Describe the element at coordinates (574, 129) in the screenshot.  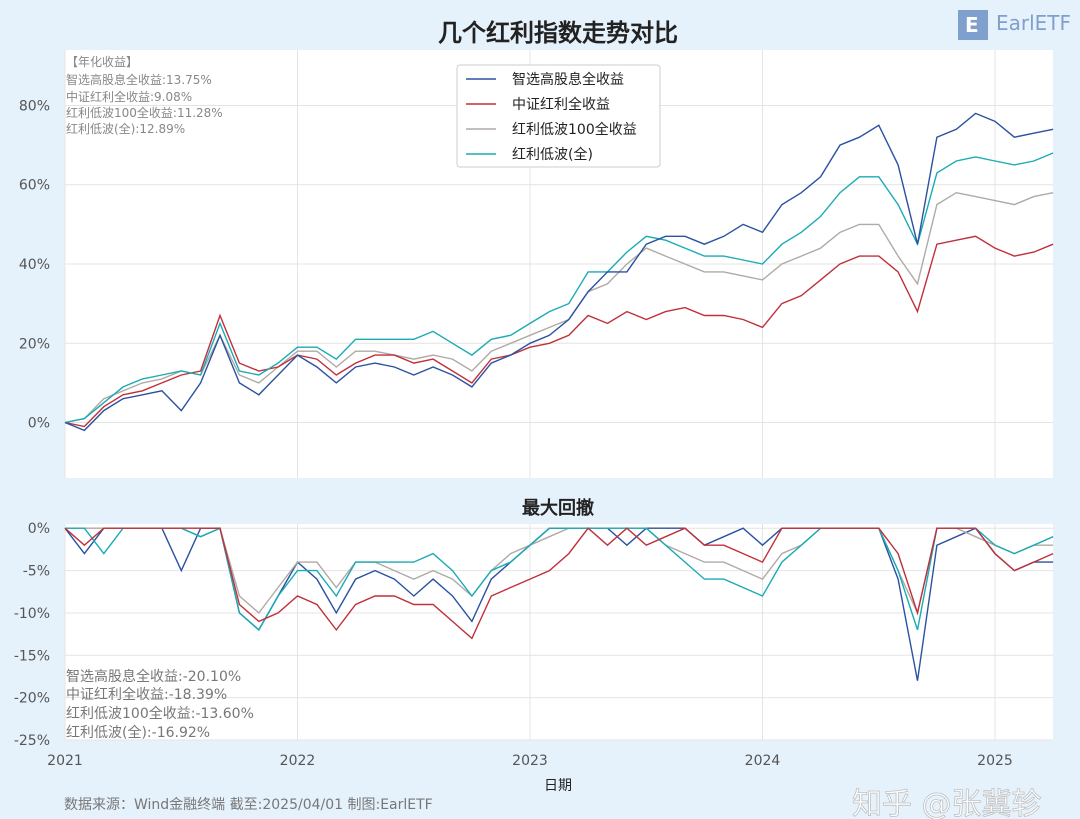
I see `legend-label: 红利低波100全收益` at that location.